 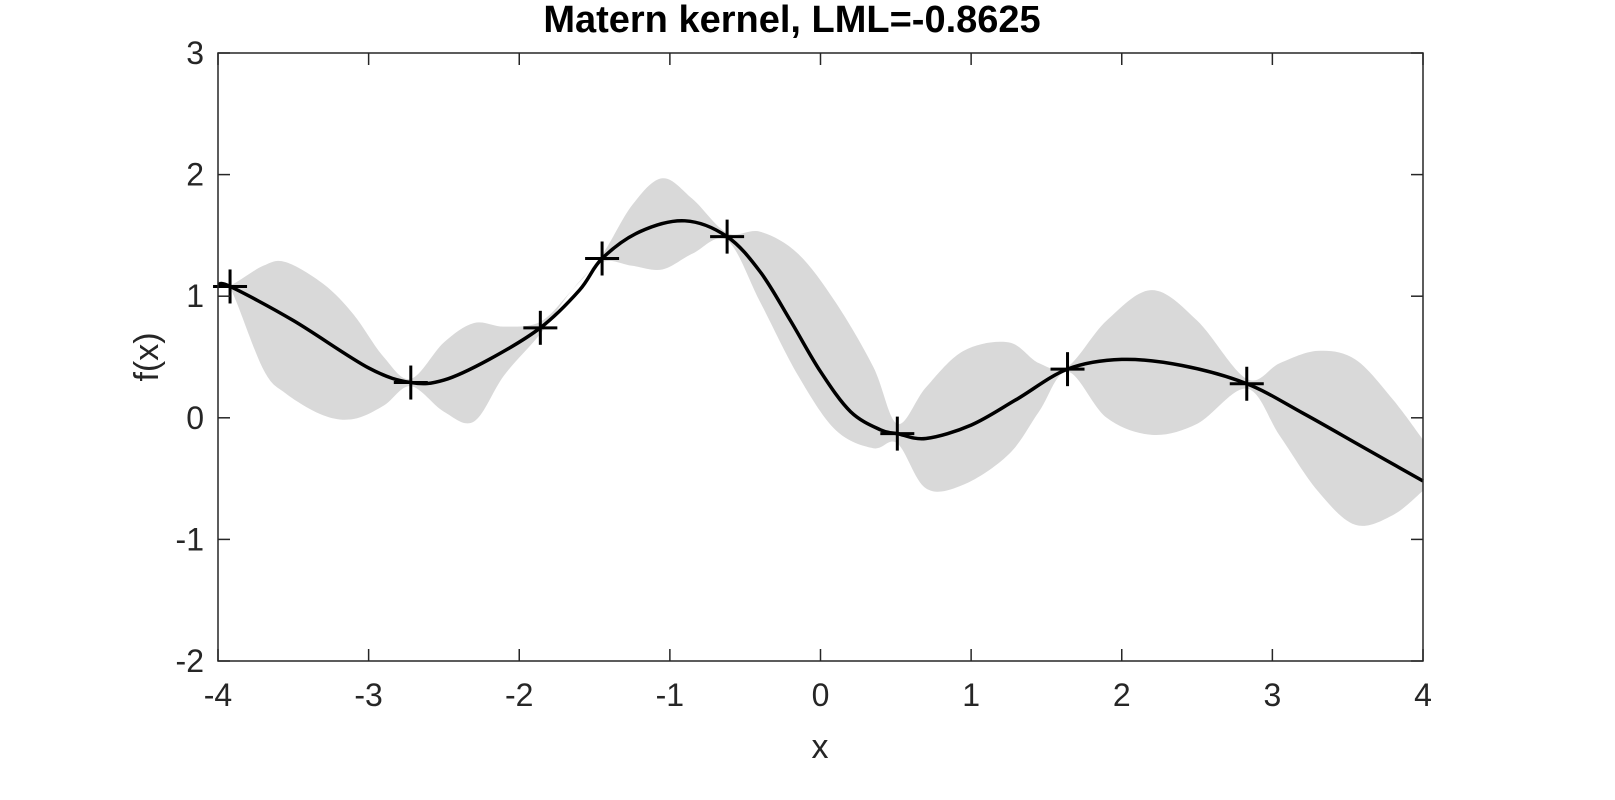 What do you see at coordinates (1423, 695) in the screenshot?
I see `x-tick-label: 4` at bounding box center [1423, 695].